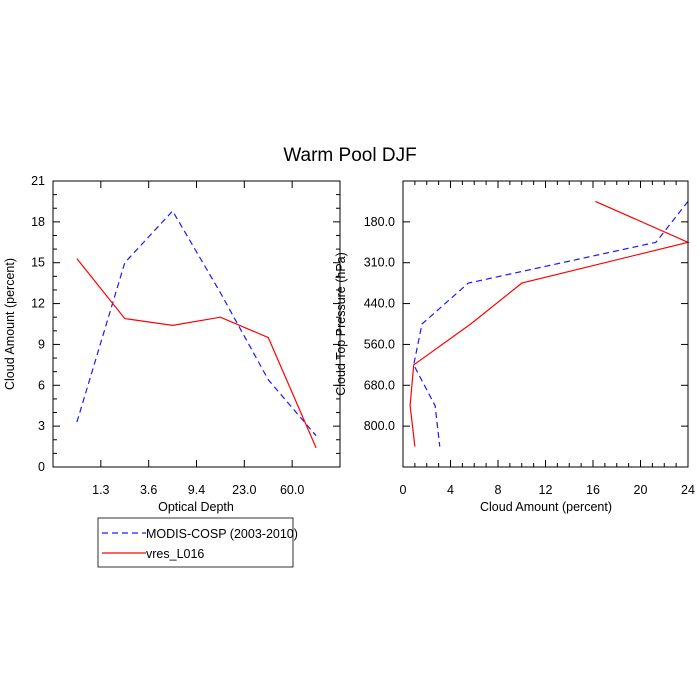 The image size is (700, 700). What do you see at coordinates (379, 385) in the screenshot?
I see `right-y-tick-label: 680.0` at bounding box center [379, 385].